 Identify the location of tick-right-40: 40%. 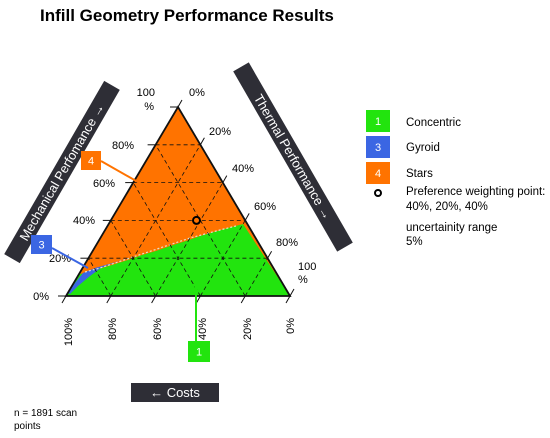
(243, 169).